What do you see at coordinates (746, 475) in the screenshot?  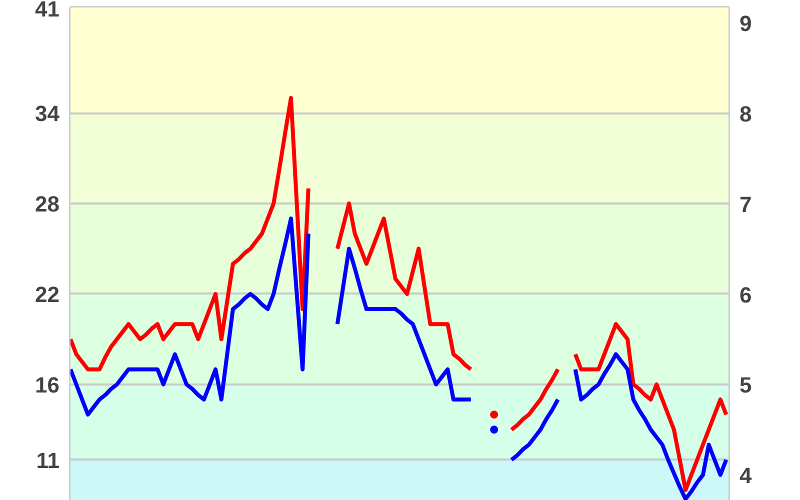 I see `y2-tick-label: 4` at bounding box center [746, 475].